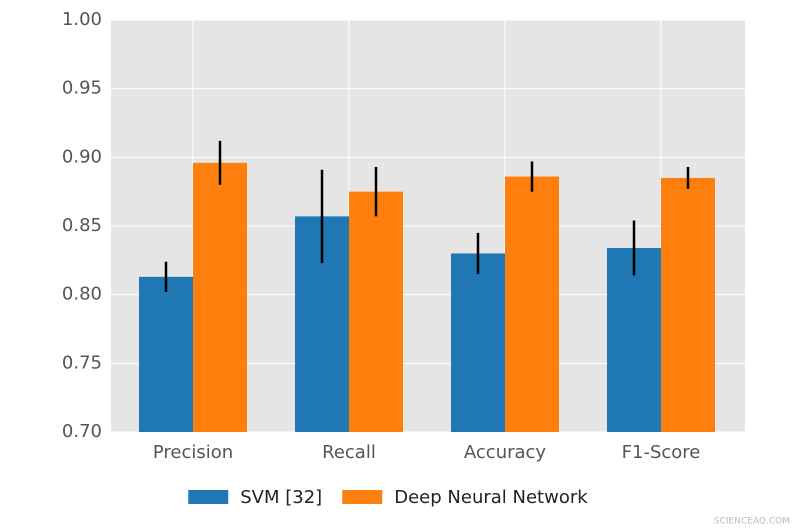 This screenshot has height=530, width=800. What do you see at coordinates (349, 452) in the screenshot?
I see `x-tick-label: Recall` at bounding box center [349, 452].